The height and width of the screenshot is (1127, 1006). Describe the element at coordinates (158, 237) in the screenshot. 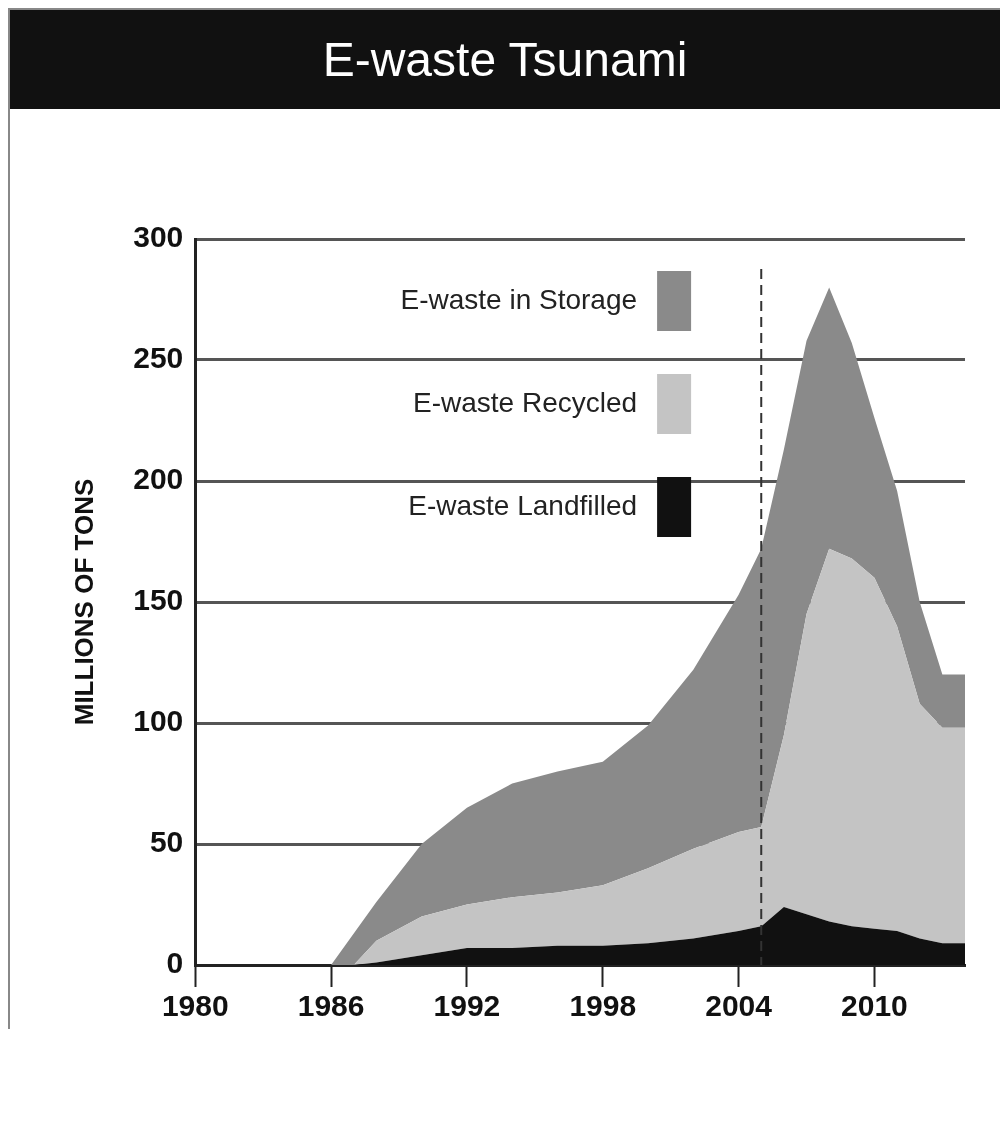

I see `y-tick-label: 300` at that location.